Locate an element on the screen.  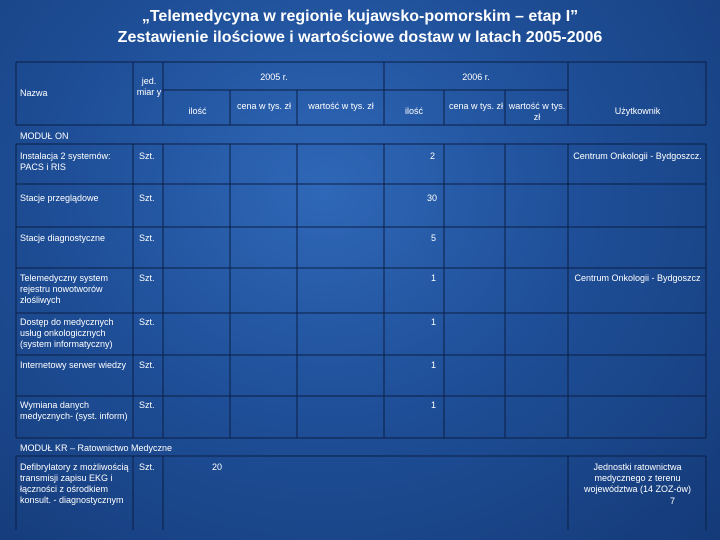
kr-row-unit: Szt. is located at coordinates (147, 467).